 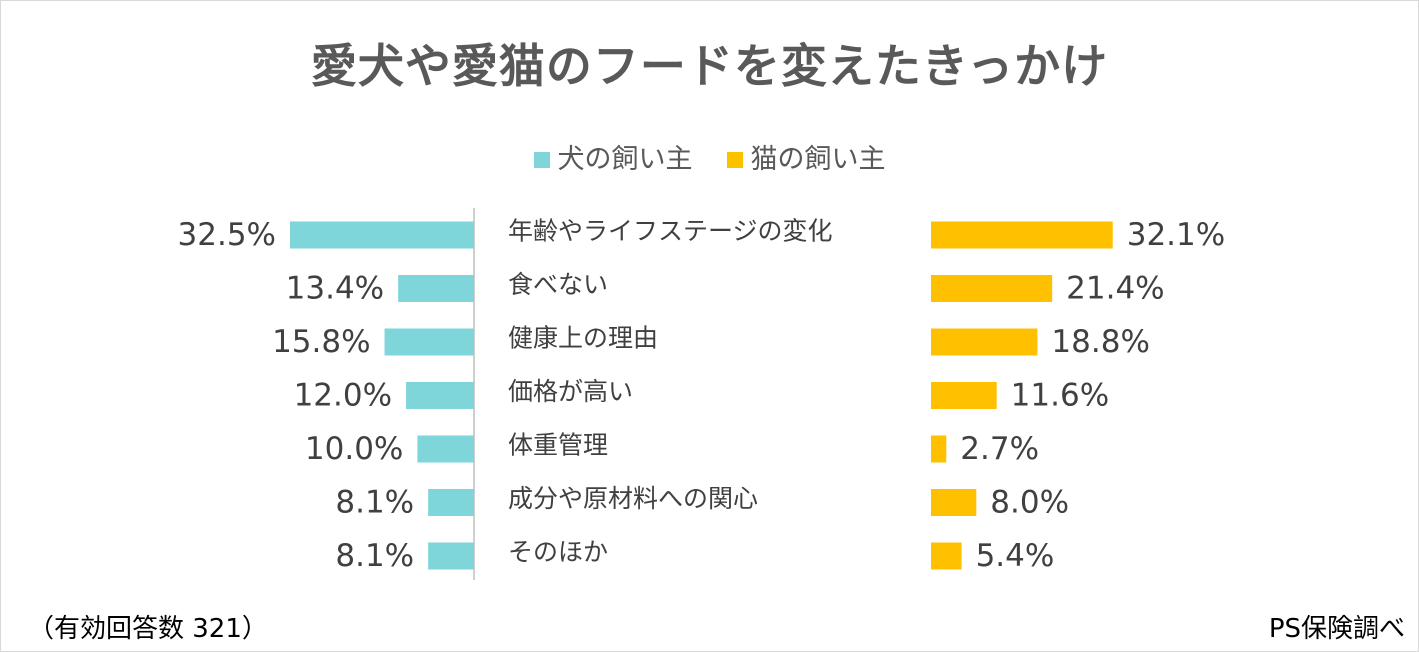 I want to click on dog-value-label-3: 12.0%, so click(x=343, y=396).